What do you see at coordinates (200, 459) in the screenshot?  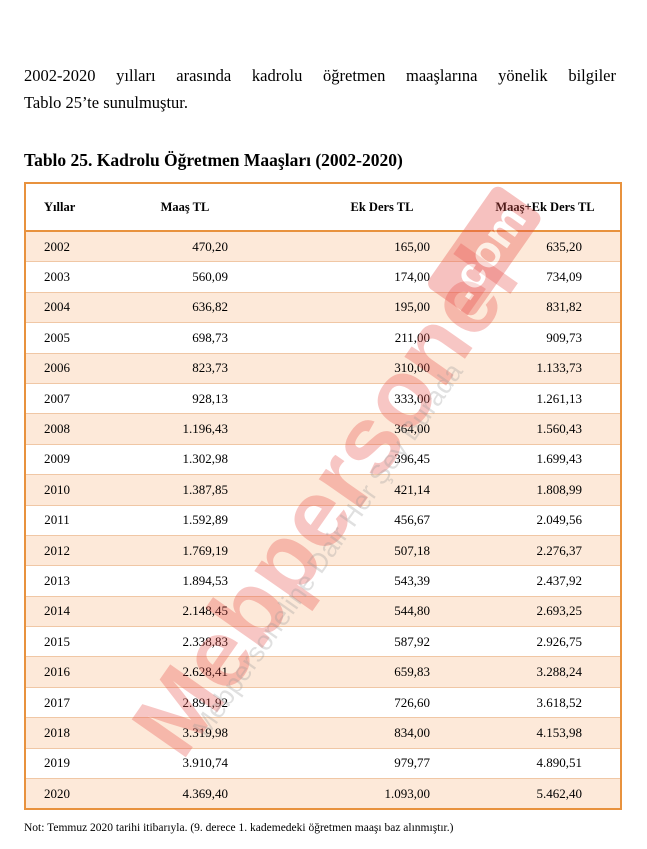 I see `cell-salary: 1.302,98` at bounding box center [200, 459].